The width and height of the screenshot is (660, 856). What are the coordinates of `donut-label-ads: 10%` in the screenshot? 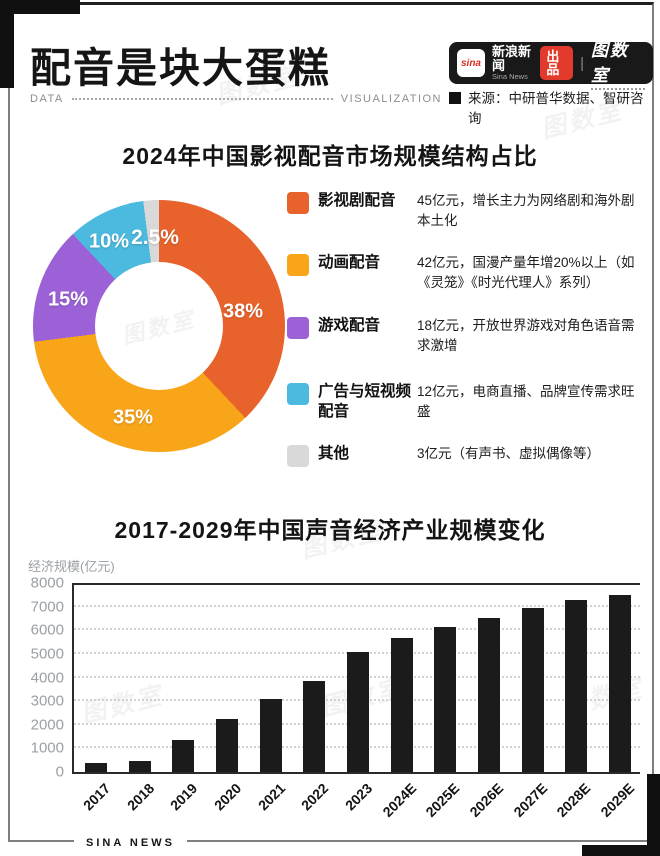 It's located at (109, 241).